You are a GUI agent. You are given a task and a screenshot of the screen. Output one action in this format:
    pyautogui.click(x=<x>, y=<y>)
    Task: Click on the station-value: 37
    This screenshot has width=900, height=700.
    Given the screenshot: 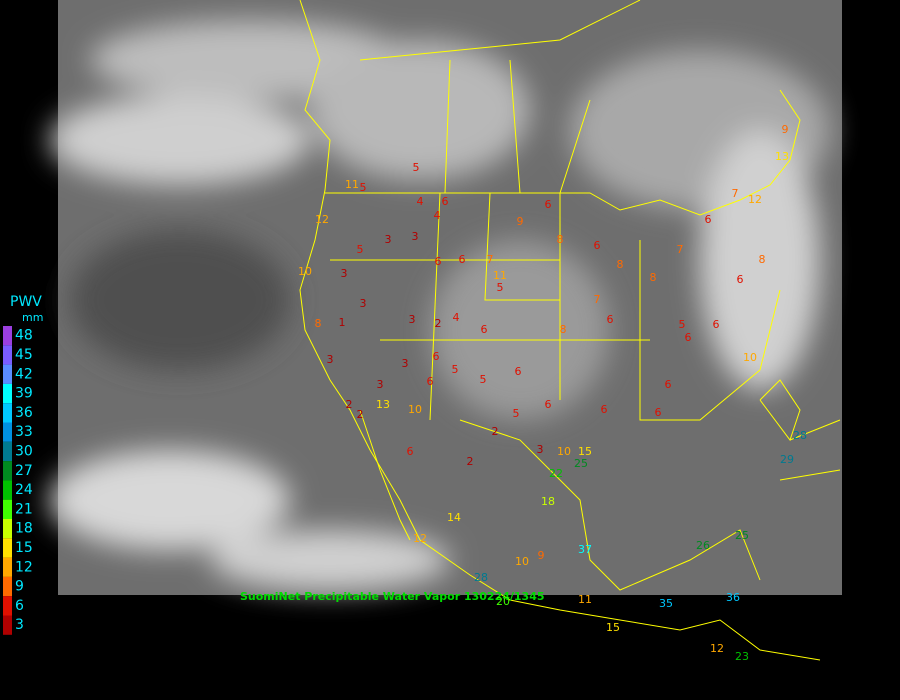 What is the action you would take?
    pyautogui.click(x=585, y=549)
    